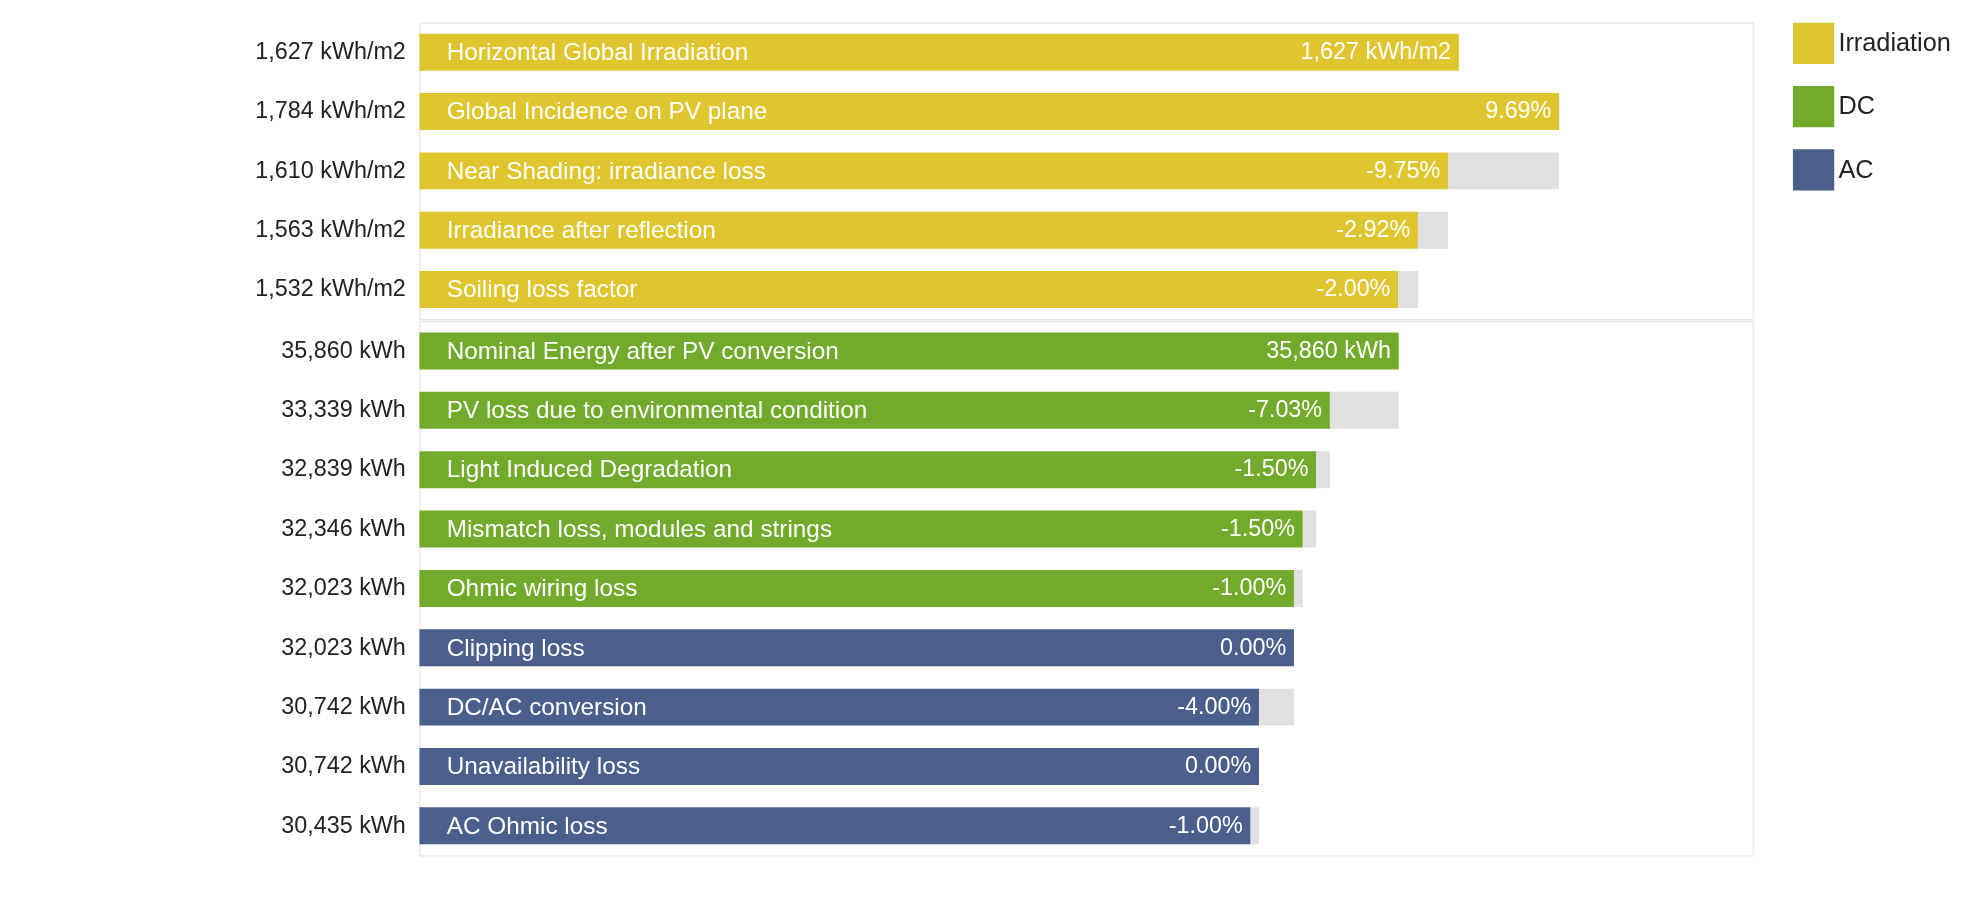 The width and height of the screenshot is (1961, 907). I want to click on data-label: 30,435 kWh, so click(343, 824).